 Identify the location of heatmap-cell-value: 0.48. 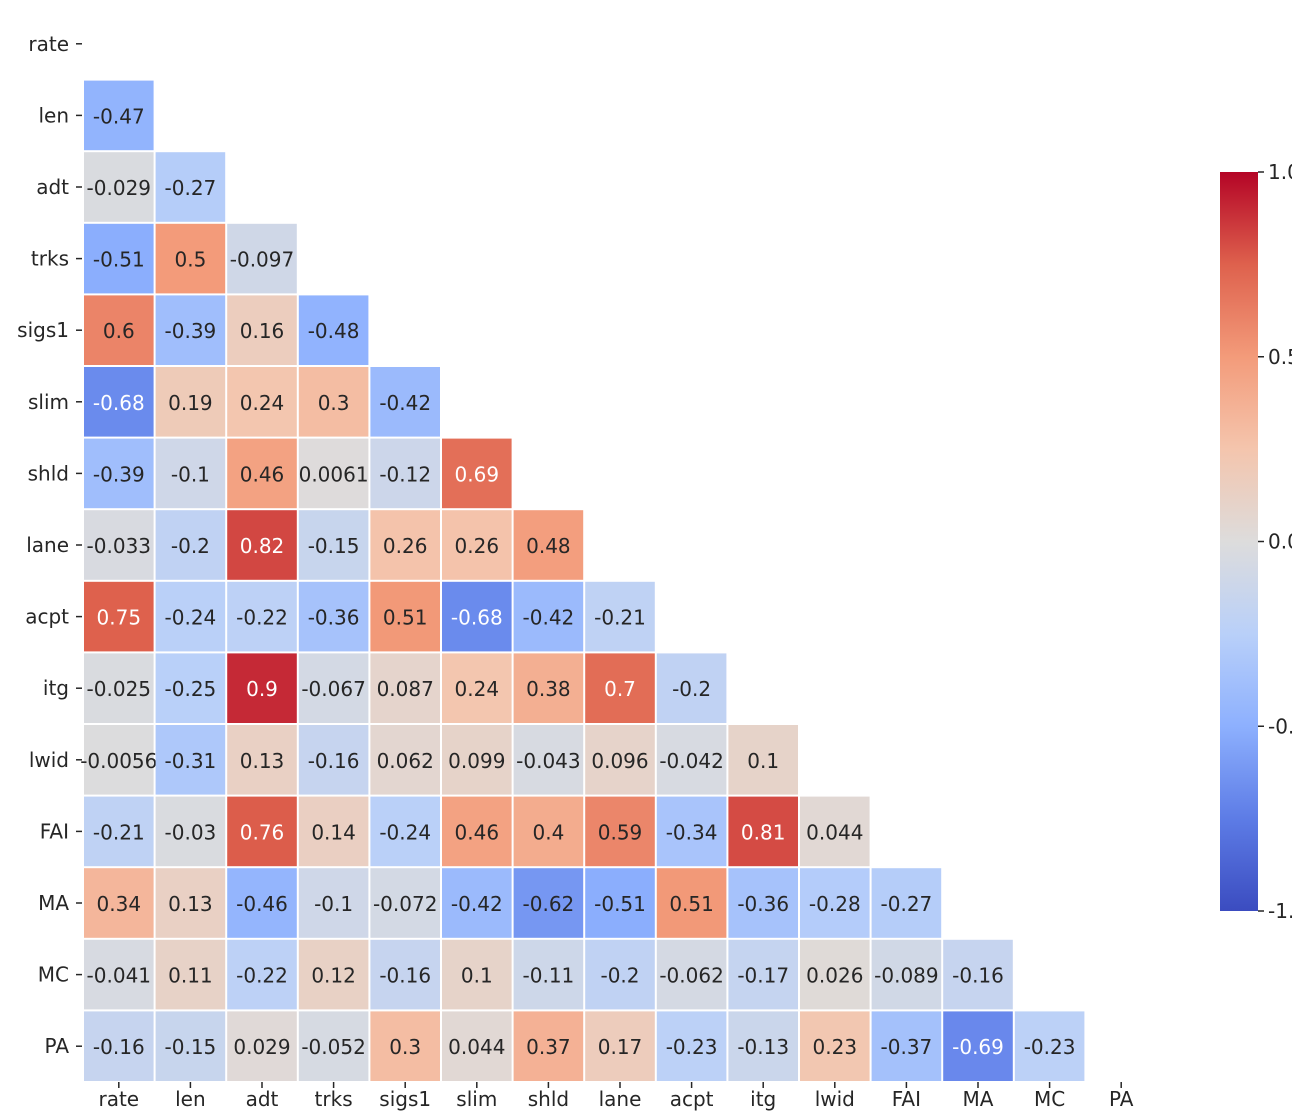
(548, 546).